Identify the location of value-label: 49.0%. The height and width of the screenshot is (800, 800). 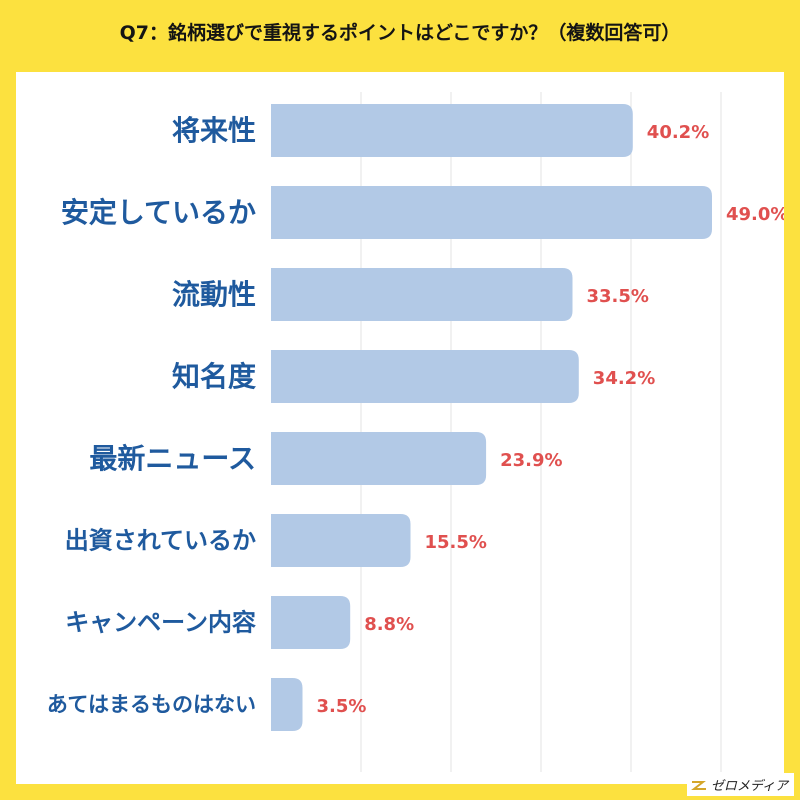
(755, 214).